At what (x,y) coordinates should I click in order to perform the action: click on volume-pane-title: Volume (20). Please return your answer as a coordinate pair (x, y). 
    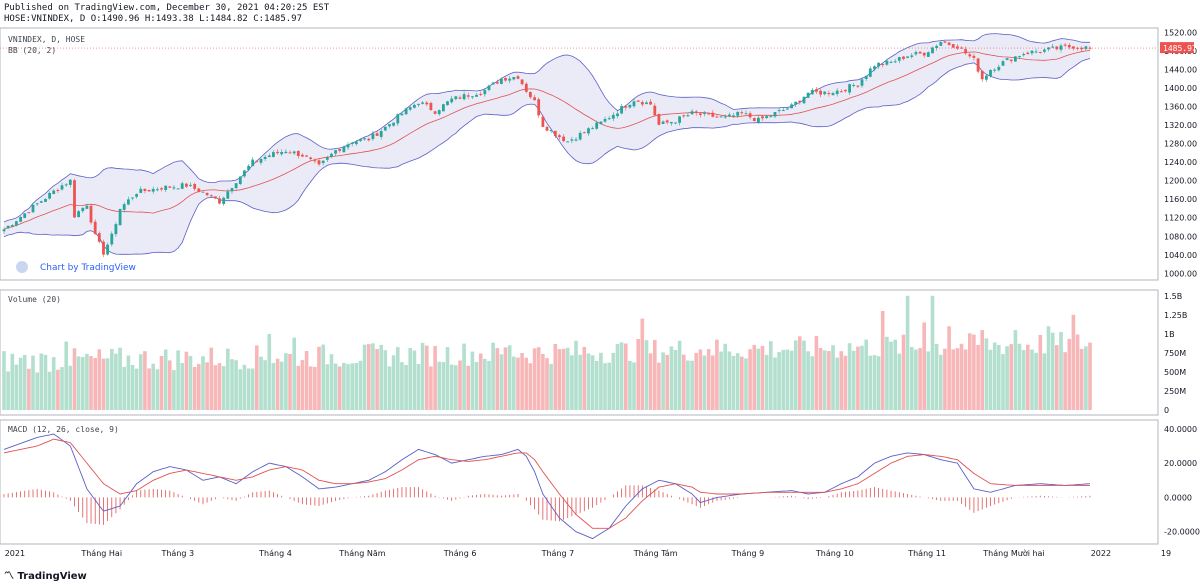
    Looking at the image, I should click on (34, 299).